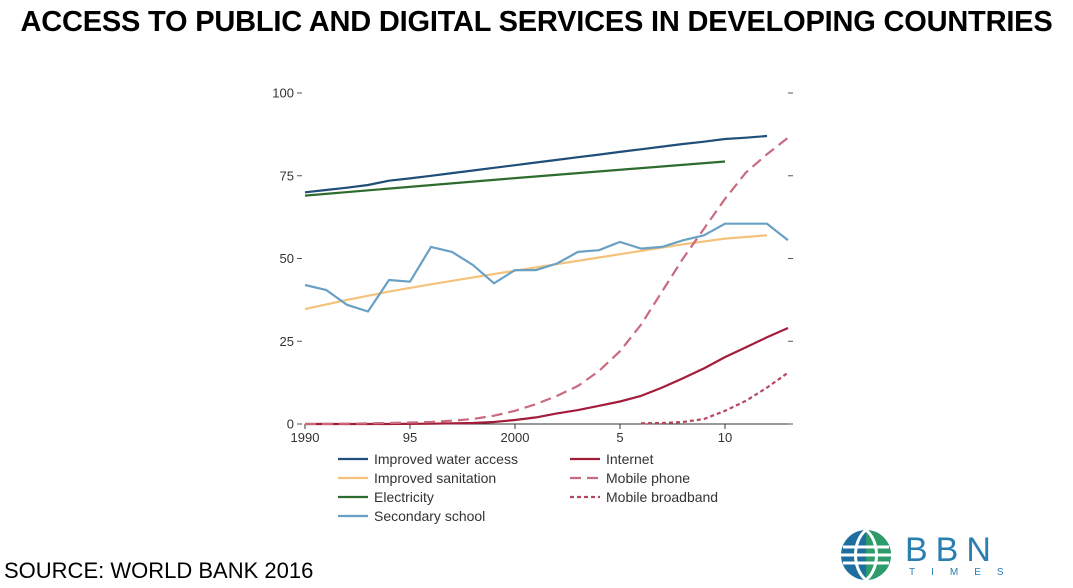 Image resolution: width=1073 pixels, height=588 pixels. Describe the element at coordinates (619, 437) in the screenshot. I see `x-tick-label: 5` at that location.